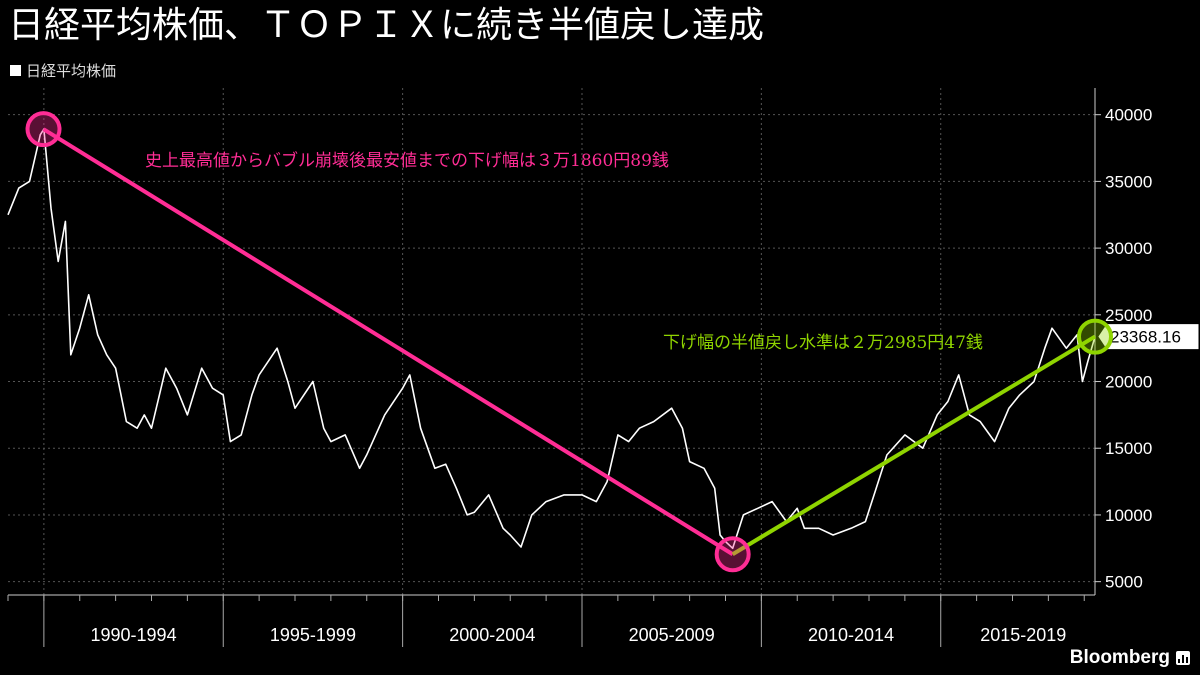  I want to click on last-value-label: 23368.16, so click(1145, 337).